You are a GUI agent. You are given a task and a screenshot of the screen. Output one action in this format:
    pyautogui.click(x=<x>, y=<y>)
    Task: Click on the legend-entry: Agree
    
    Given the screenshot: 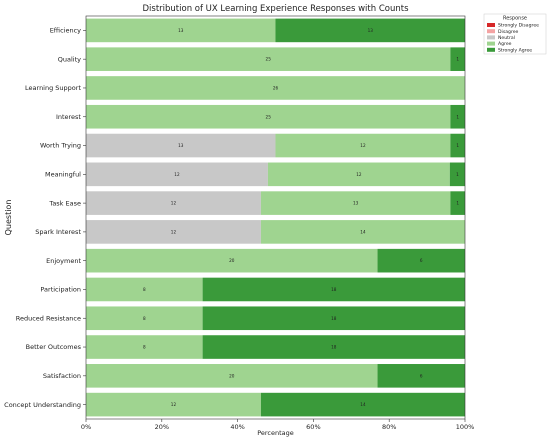 What is the action you would take?
    pyautogui.click(x=505, y=44)
    